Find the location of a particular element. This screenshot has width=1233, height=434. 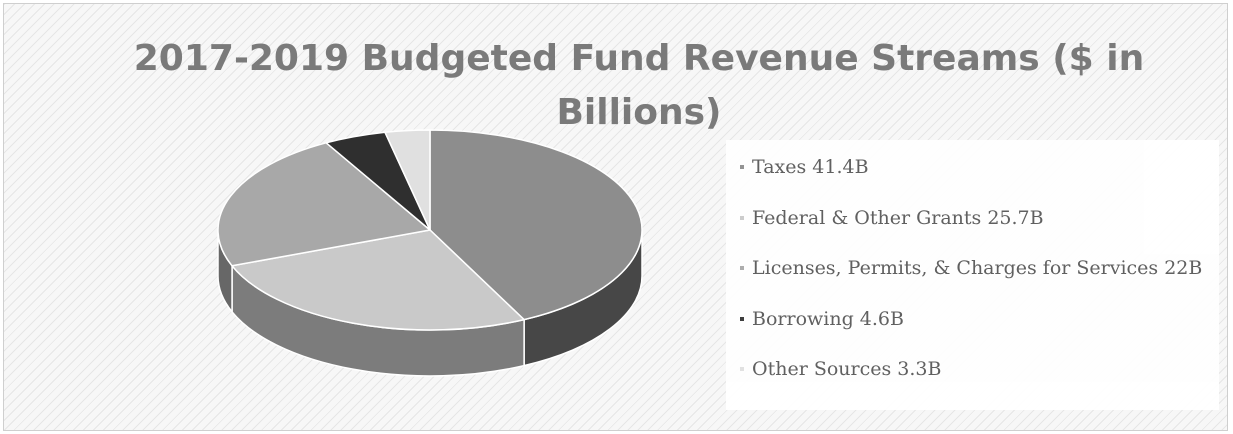

pie-side-walls is located at coordinates (430, 303).